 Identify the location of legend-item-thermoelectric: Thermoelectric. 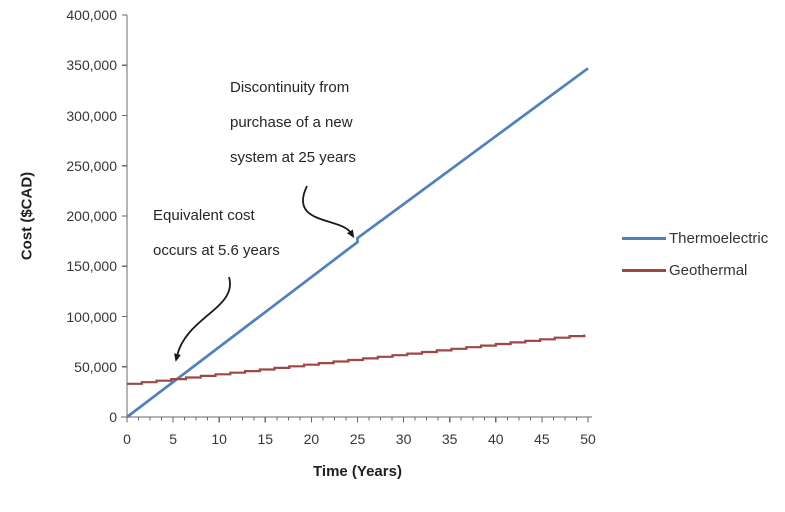
(695, 238).